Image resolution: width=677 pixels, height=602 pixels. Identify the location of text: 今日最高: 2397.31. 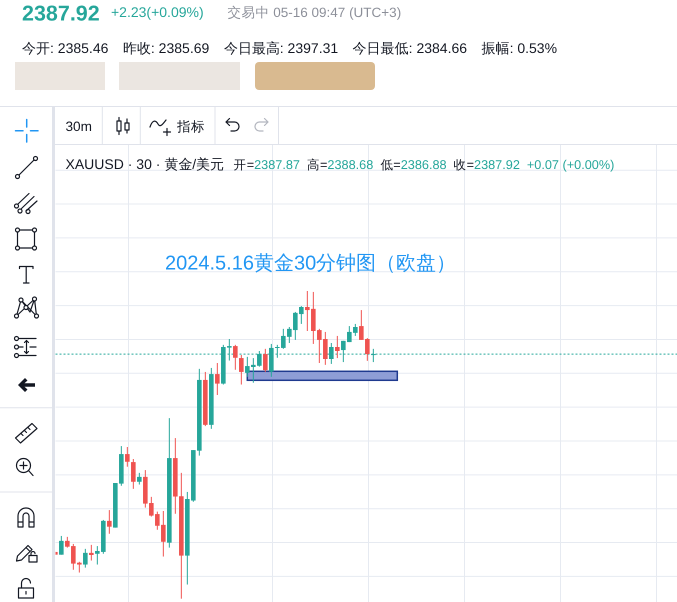
(281, 48).